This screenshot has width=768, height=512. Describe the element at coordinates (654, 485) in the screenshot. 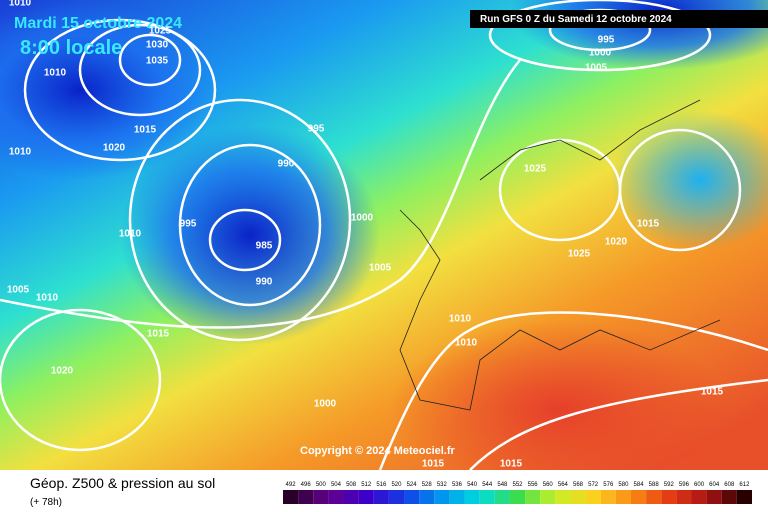

I see `colorbar-label: 588` at that location.